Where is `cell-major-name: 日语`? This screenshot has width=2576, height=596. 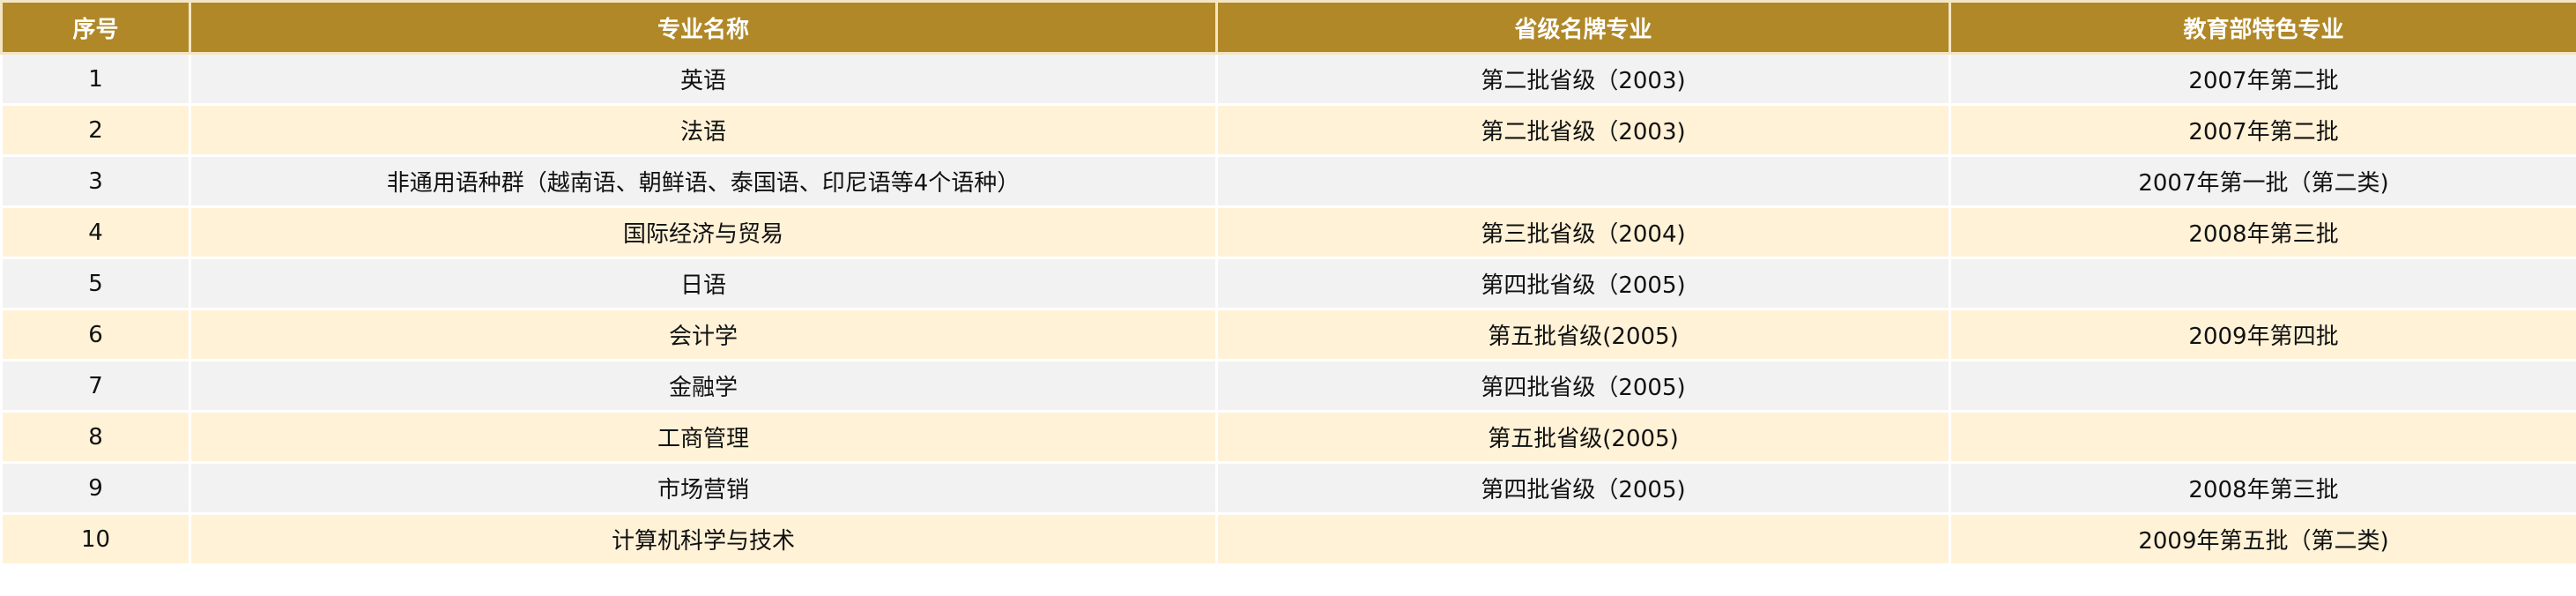 cell-major-name: 日语 is located at coordinates (703, 283).